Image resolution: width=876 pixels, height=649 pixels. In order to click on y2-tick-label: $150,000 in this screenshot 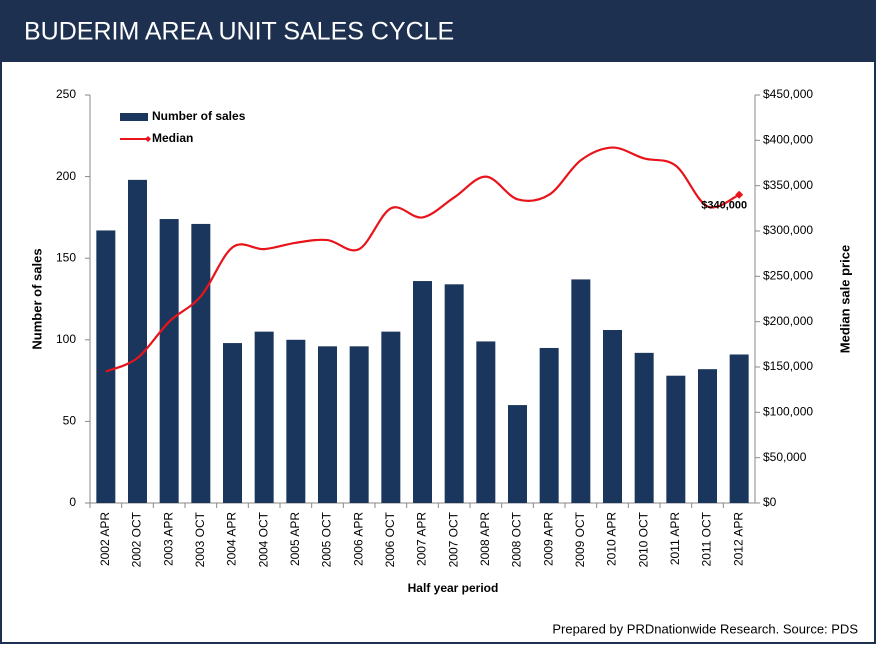, I will do `click(788, 366)`.